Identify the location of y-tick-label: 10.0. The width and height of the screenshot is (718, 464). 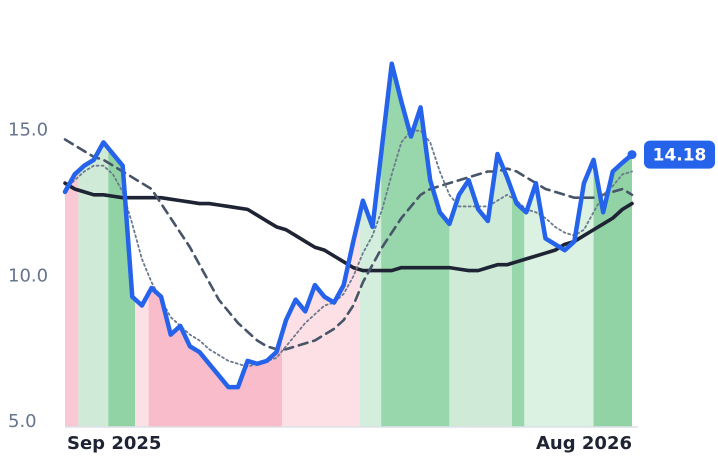
(28, 275).